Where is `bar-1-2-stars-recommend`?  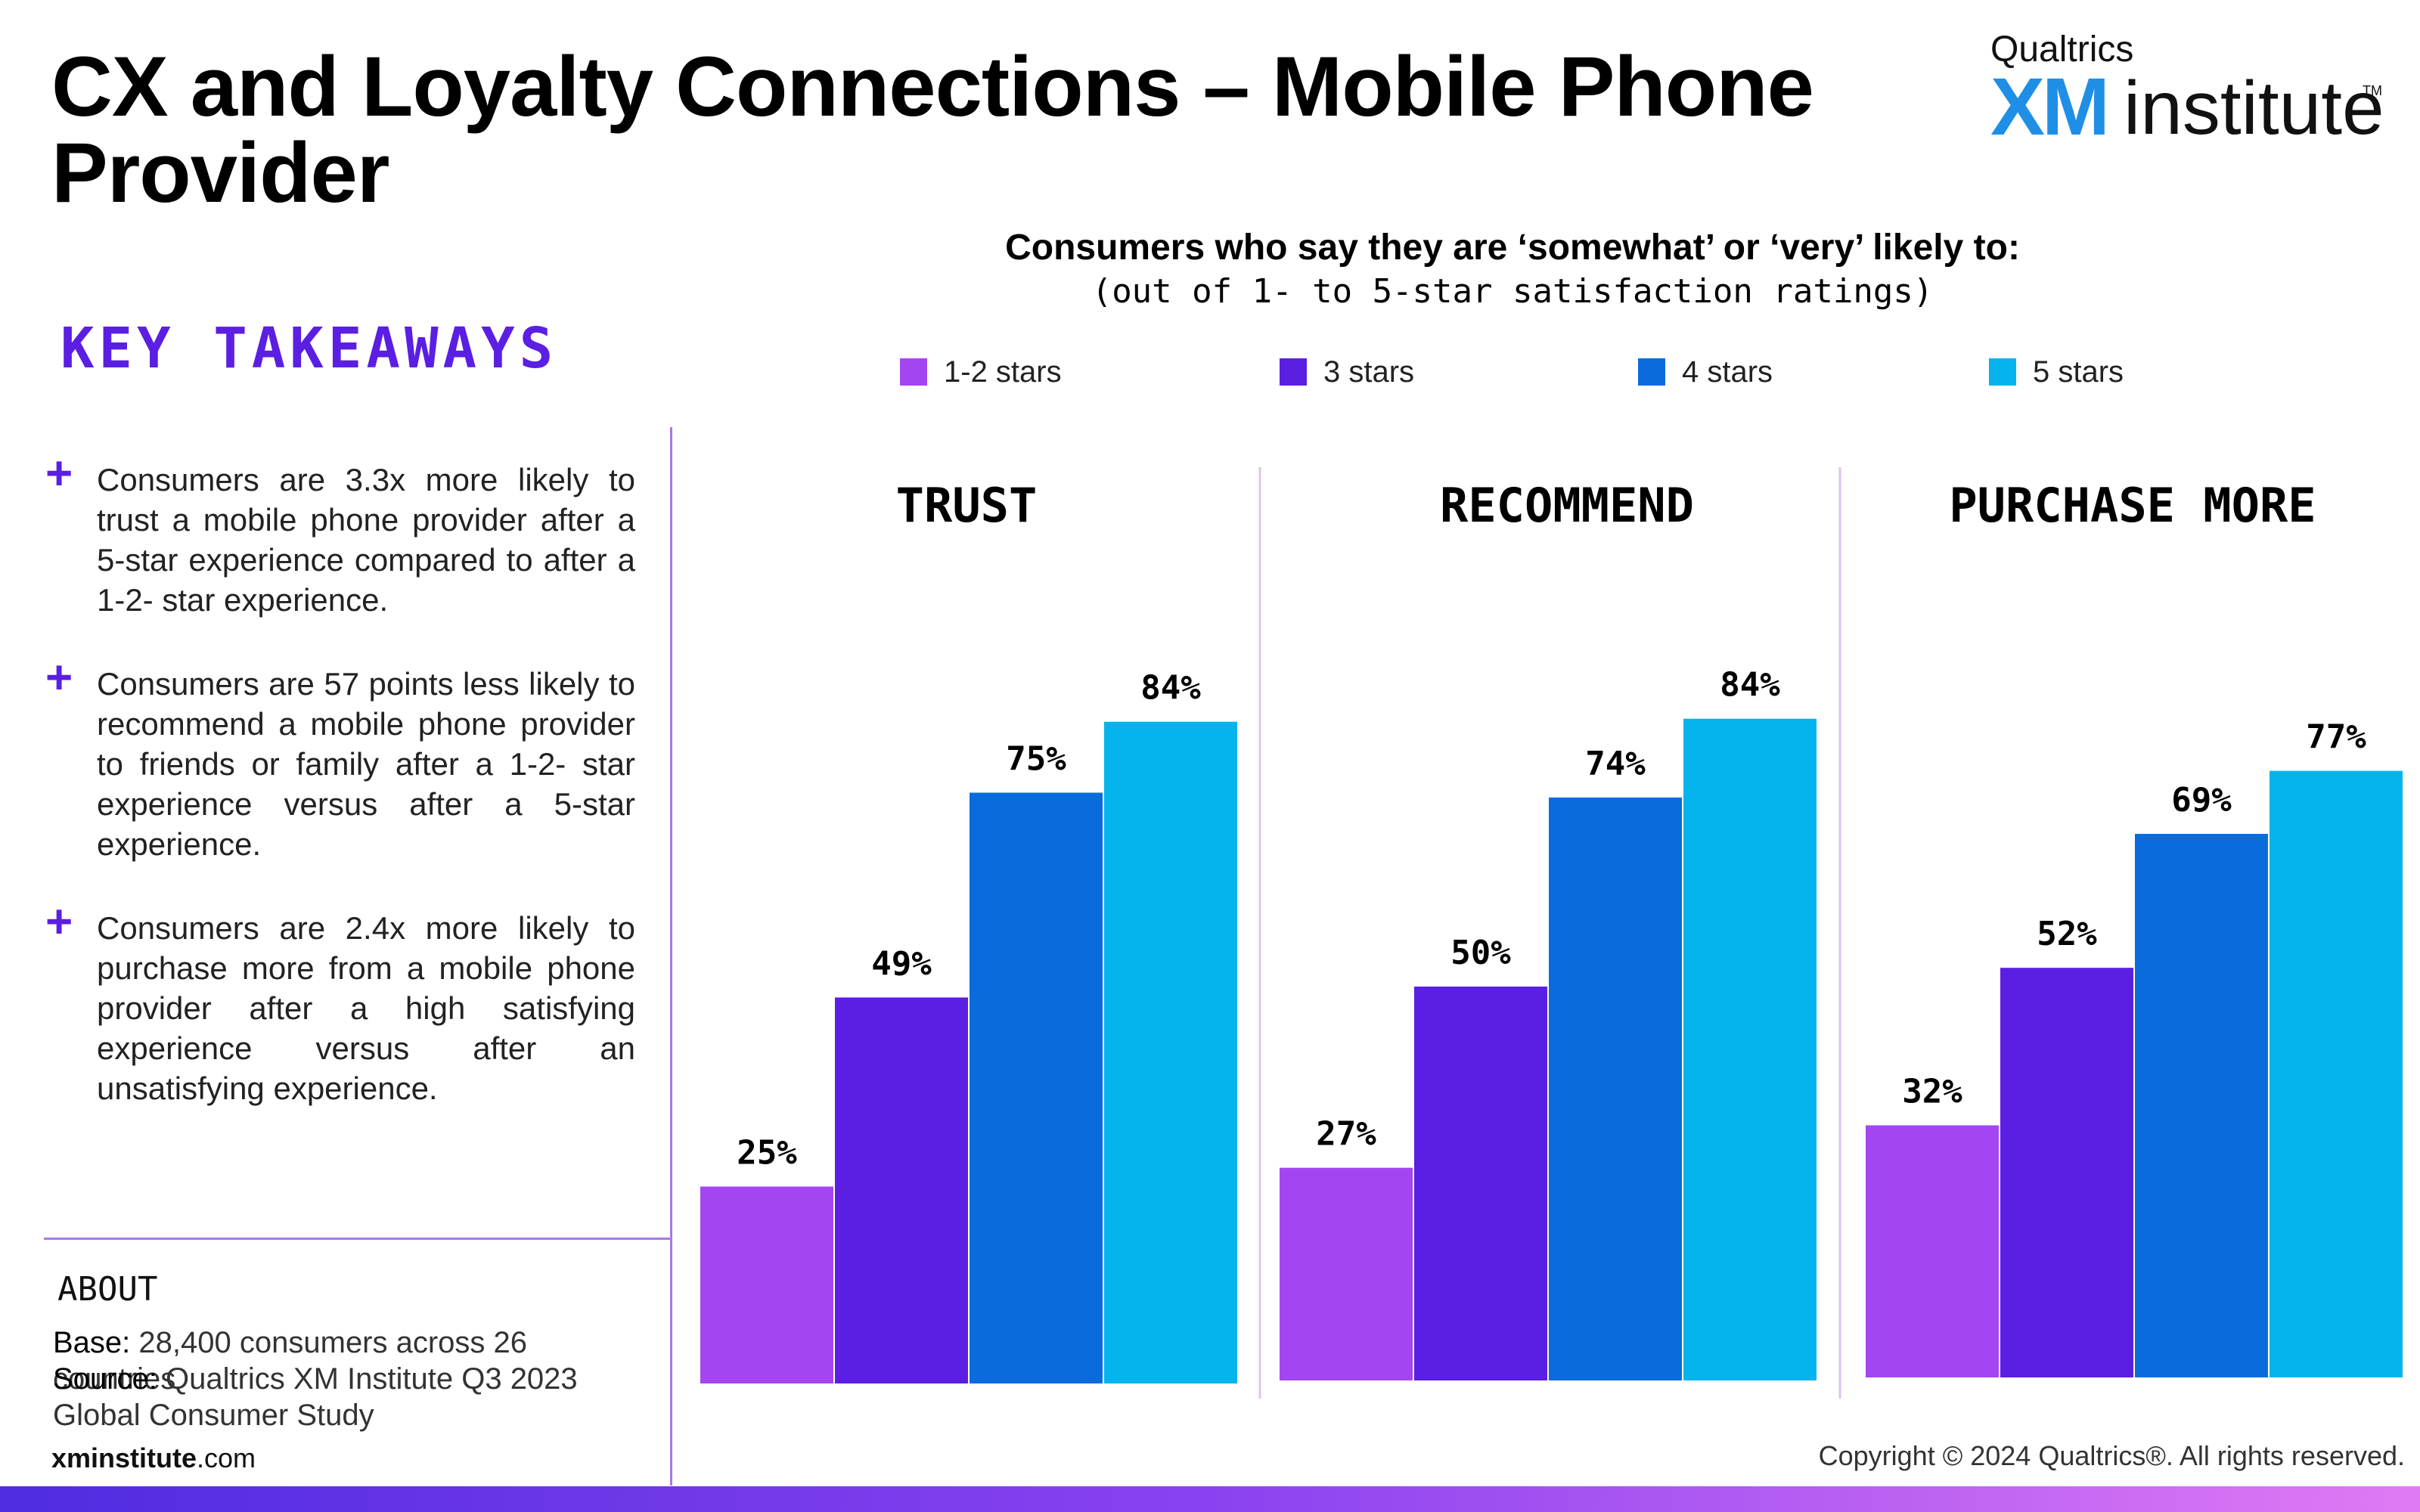
bar-1-2-stars-recommend is located at coordinates (1346, 1273).